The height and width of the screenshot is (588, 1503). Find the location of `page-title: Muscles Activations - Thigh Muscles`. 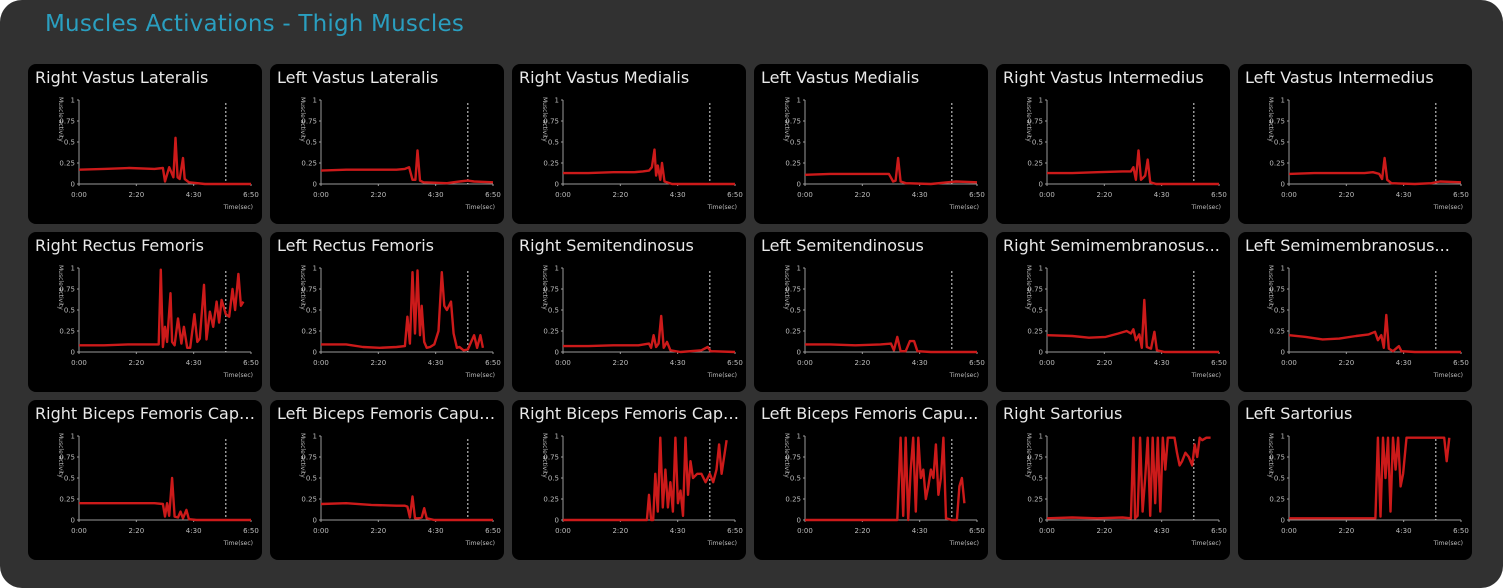

page-title: Muscles Activations - Thigh Muscles is located at coordinates (255, 24).